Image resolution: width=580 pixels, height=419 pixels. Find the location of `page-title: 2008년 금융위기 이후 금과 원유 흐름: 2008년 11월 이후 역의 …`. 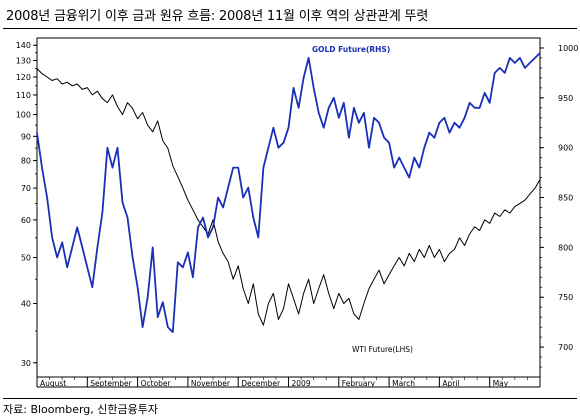

page-title: 2008년 금융위기 이후 금과 원유 흐름: 2008년 11월 이후 역의 … is located at coordinates (217, 16).